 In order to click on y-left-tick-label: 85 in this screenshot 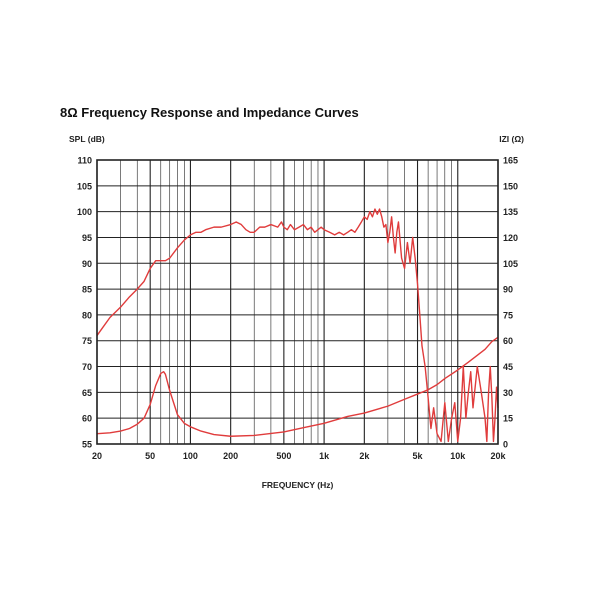, I will do `click(87, 290)`.